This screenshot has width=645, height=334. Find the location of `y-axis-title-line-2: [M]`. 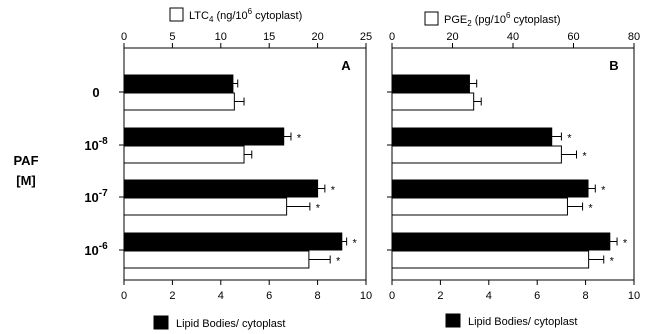

y-axis-title-line-2: [M] is located at coordinates (26, 180).